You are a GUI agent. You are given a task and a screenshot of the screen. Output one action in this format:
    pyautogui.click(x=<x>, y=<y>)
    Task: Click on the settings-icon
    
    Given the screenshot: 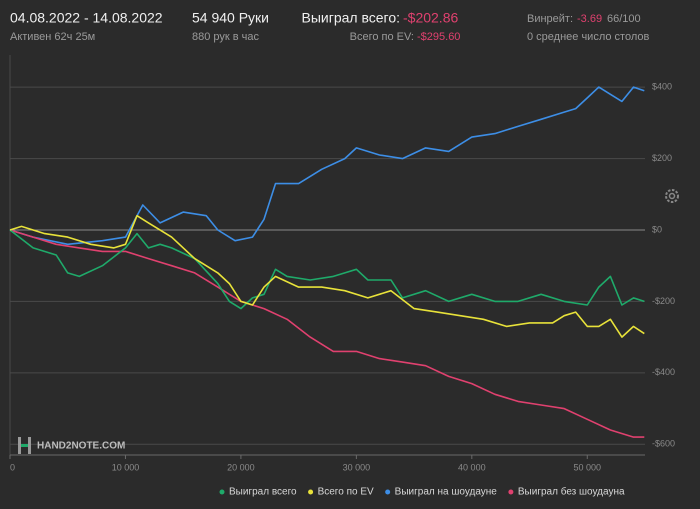 What is the action you would take?
    pyautogui.click(x=672, y=196)
    